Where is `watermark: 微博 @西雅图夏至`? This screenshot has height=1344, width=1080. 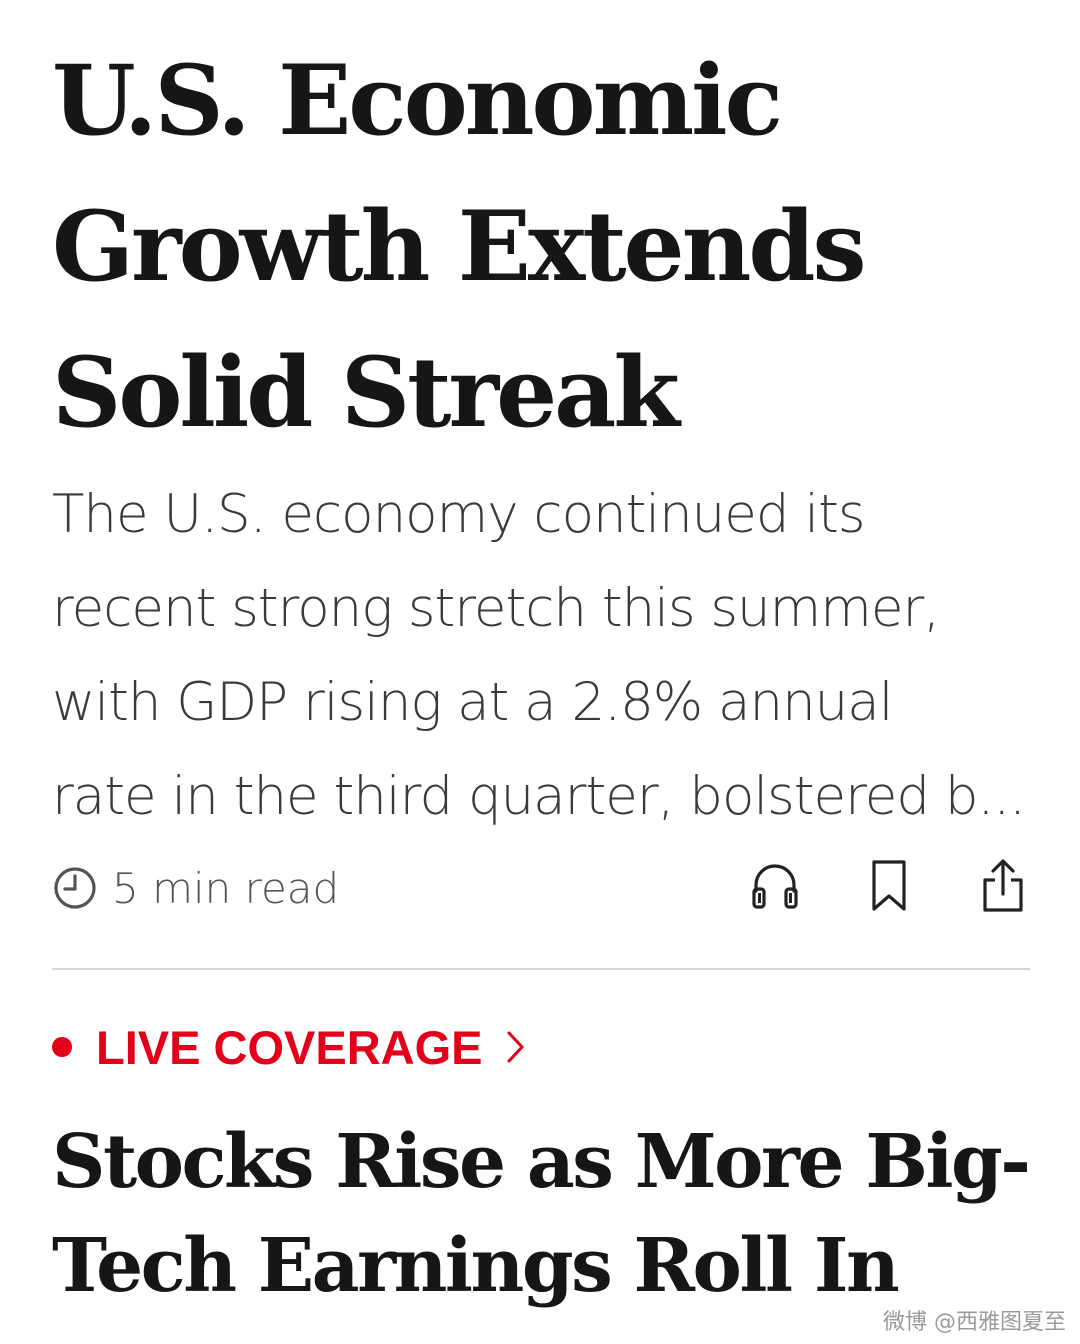 watermark: 微博 @西雅图夏至 is located at coordinates (974, 1322).